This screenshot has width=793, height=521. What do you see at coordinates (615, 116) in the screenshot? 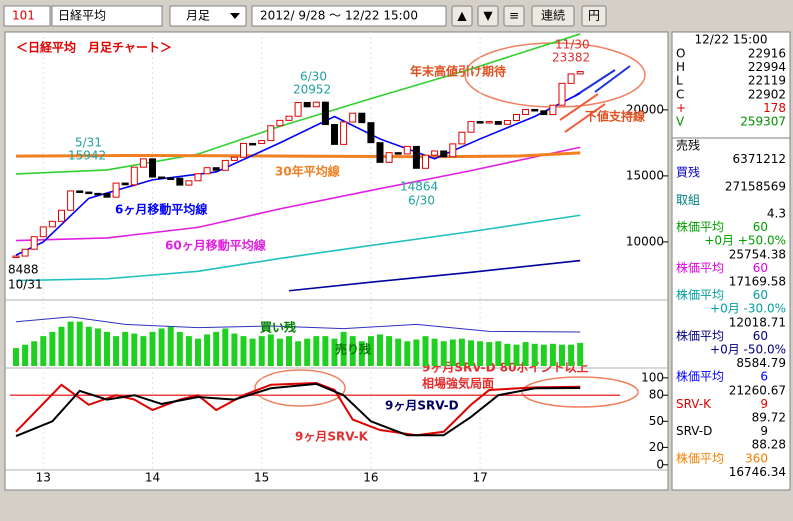
I see `annotation: 下値支持線` at bounding box center [615, 116].